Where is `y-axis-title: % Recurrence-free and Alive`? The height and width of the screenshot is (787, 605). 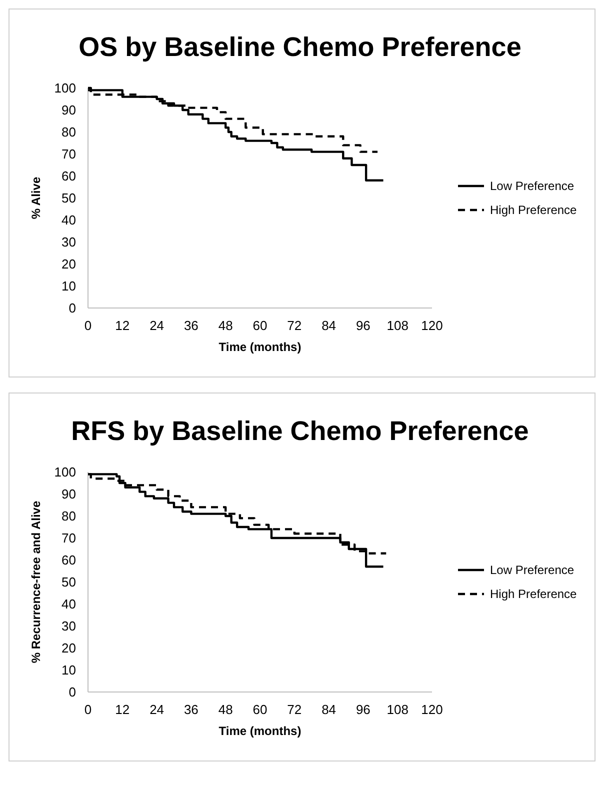
y-axis-title: % Recurrence-free and Alive is located at coordinates (36, 582).